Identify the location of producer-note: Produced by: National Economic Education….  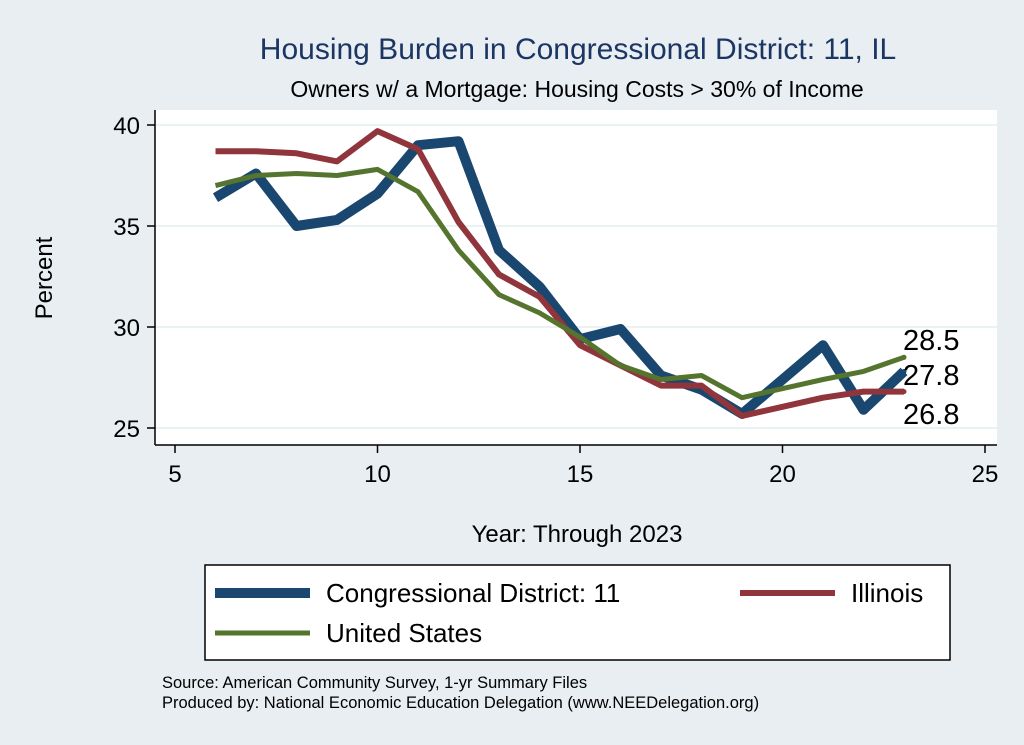
(460, 703).